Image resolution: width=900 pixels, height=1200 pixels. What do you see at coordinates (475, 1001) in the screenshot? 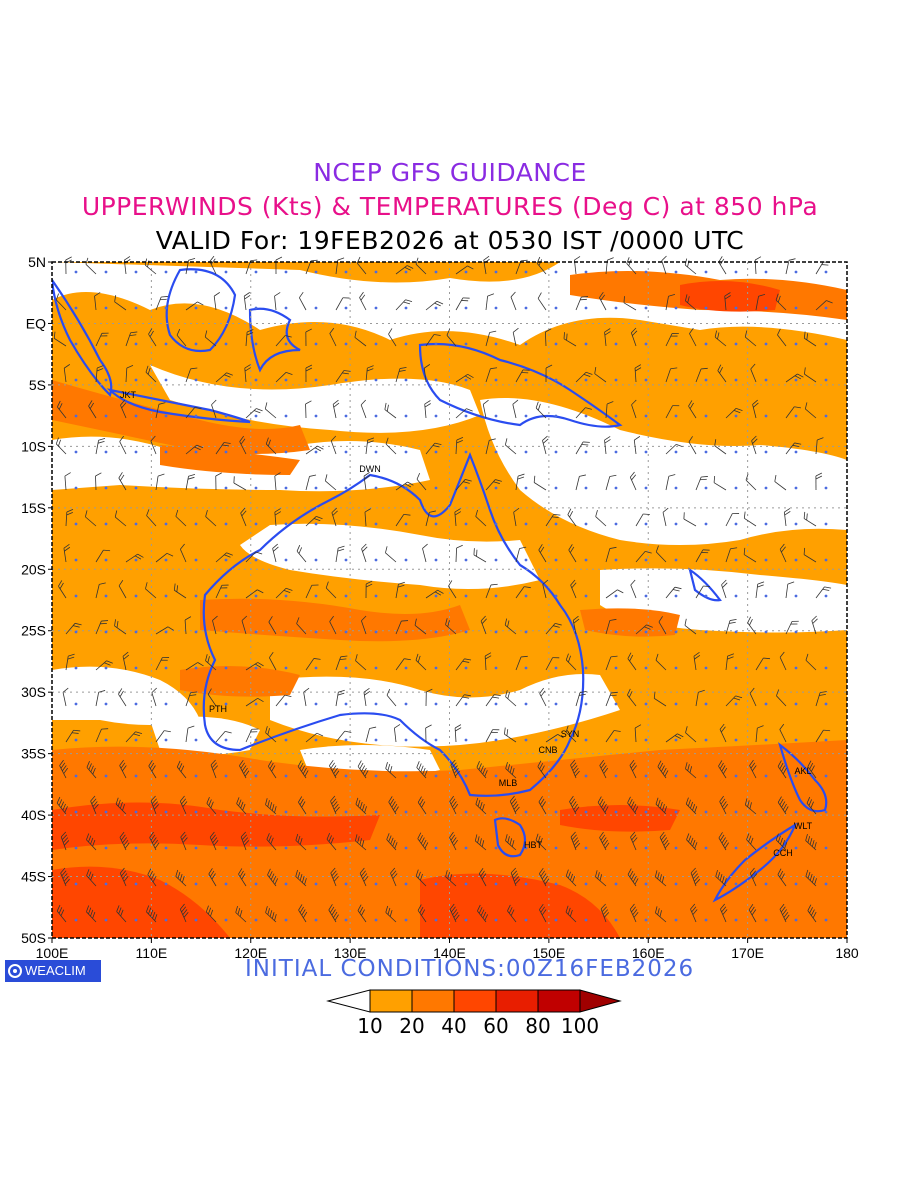
I see `colorbar-segment` at bounding box center [475, 1001].